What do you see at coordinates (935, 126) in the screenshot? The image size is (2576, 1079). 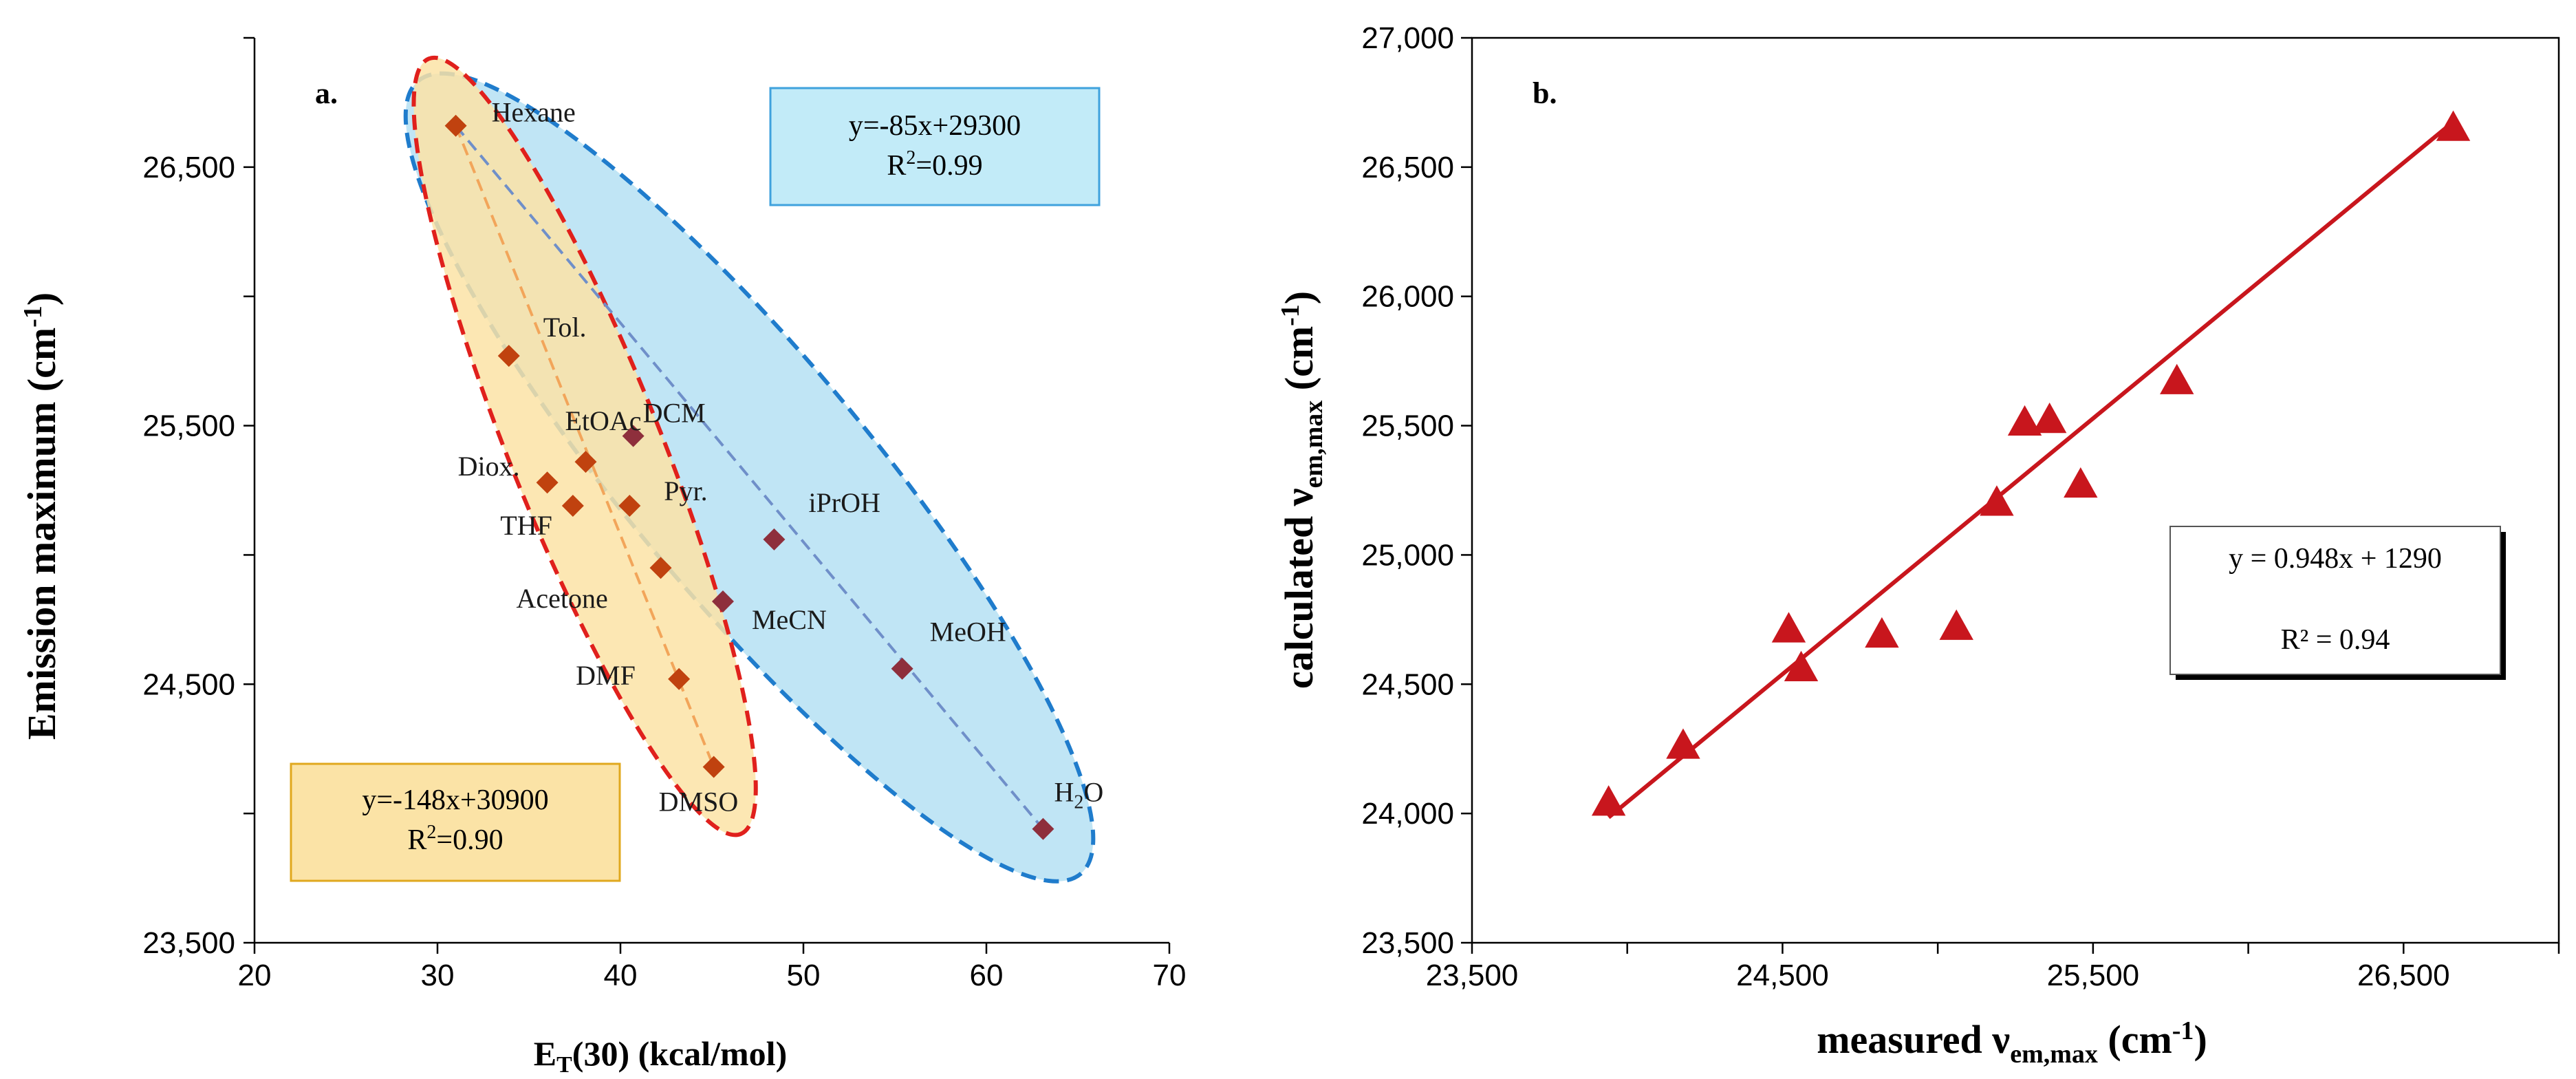 I see `equation-group2: y=-85x+29300` at bounding box center [935, 126].